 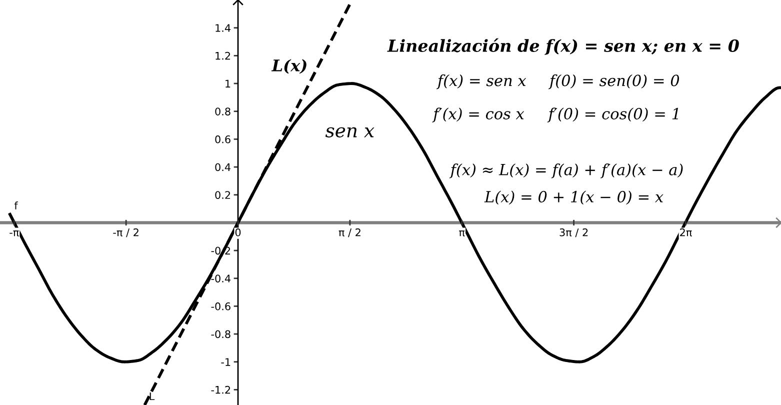 What do you see at coordinates (349, 132) in the screenshot?
I see `annotation: sen x` at bounding box center [349, 132].